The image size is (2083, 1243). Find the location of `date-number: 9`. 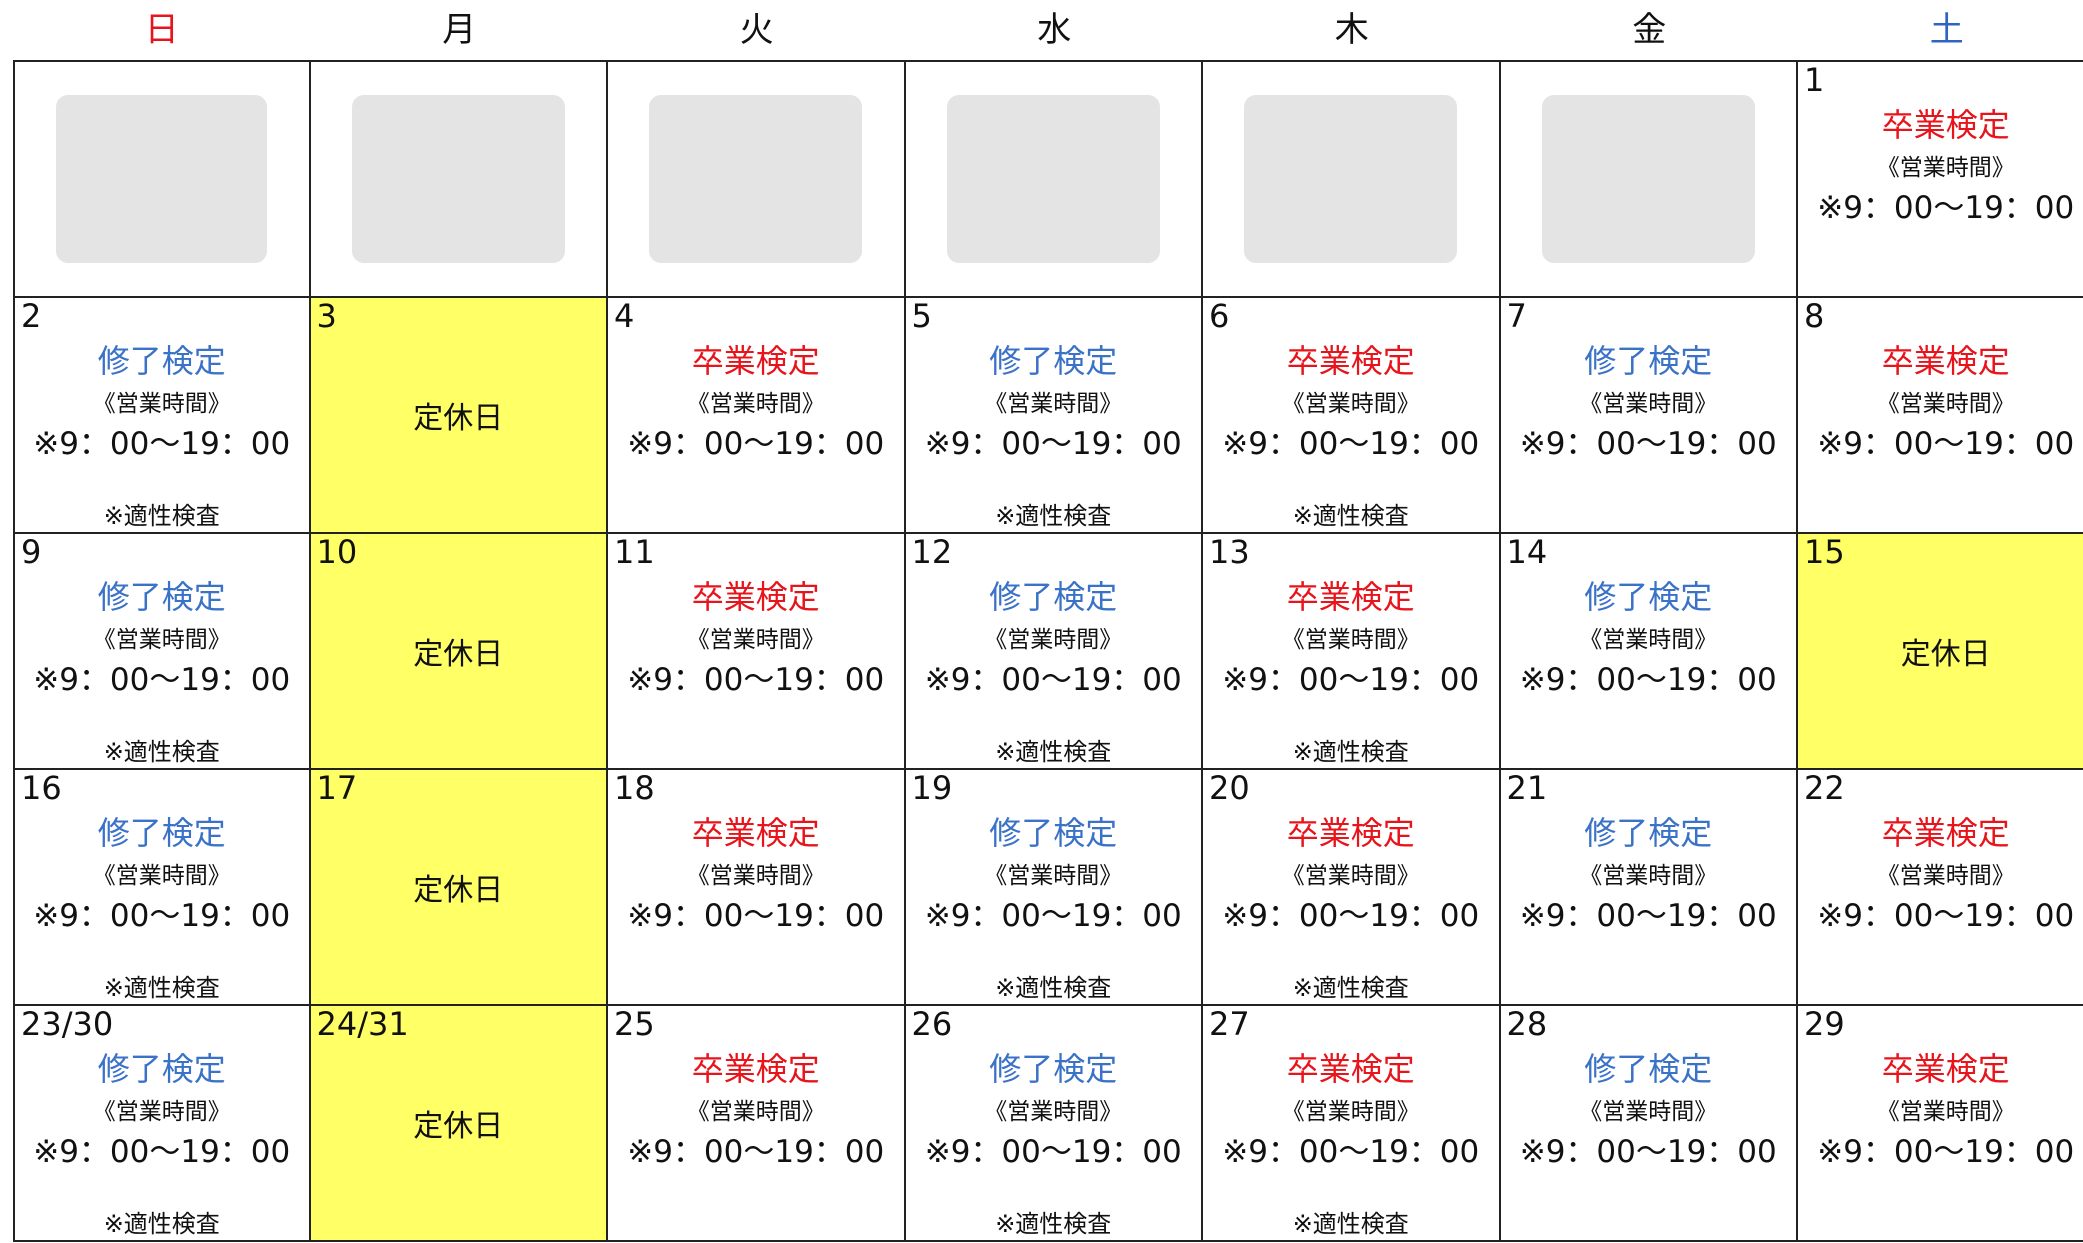

date-number: 9 is located at coordinates (31, 552).